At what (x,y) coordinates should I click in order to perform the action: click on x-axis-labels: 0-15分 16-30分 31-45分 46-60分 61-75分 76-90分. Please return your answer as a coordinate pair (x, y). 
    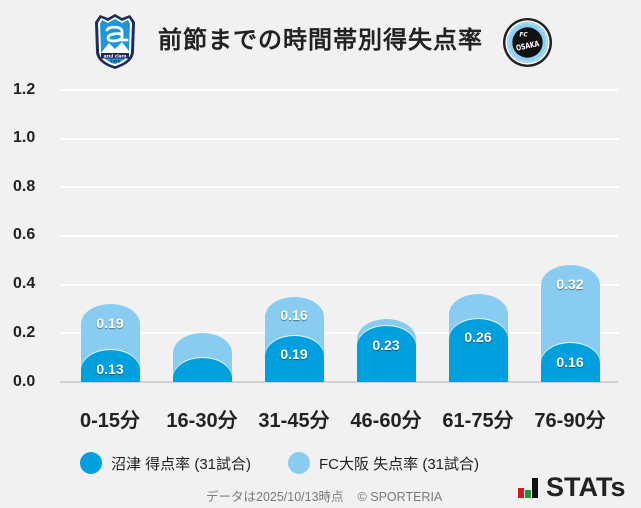
    Looking at the image, I should click on (340, 421).